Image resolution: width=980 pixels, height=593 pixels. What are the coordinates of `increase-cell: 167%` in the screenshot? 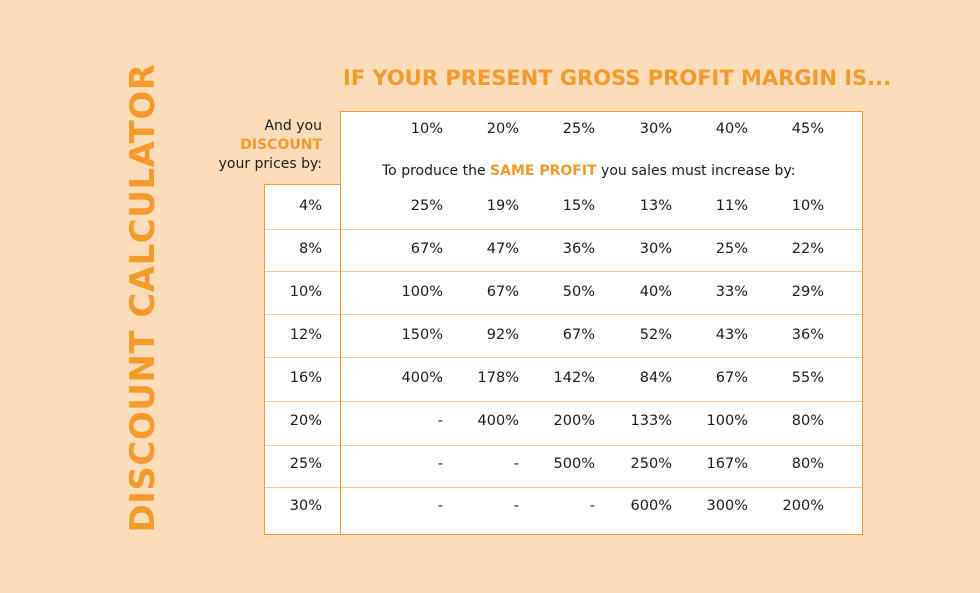 It's located at (727, 464).